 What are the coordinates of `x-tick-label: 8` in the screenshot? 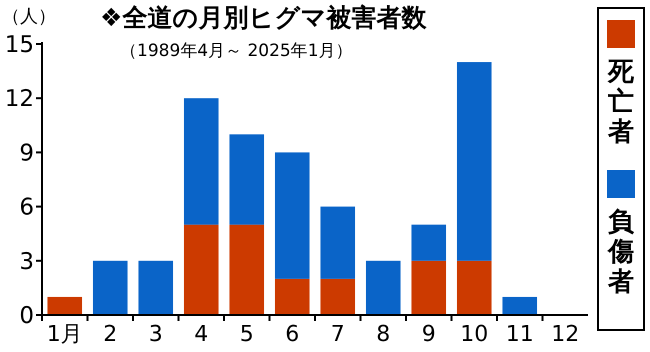 It's located at (383, 334).